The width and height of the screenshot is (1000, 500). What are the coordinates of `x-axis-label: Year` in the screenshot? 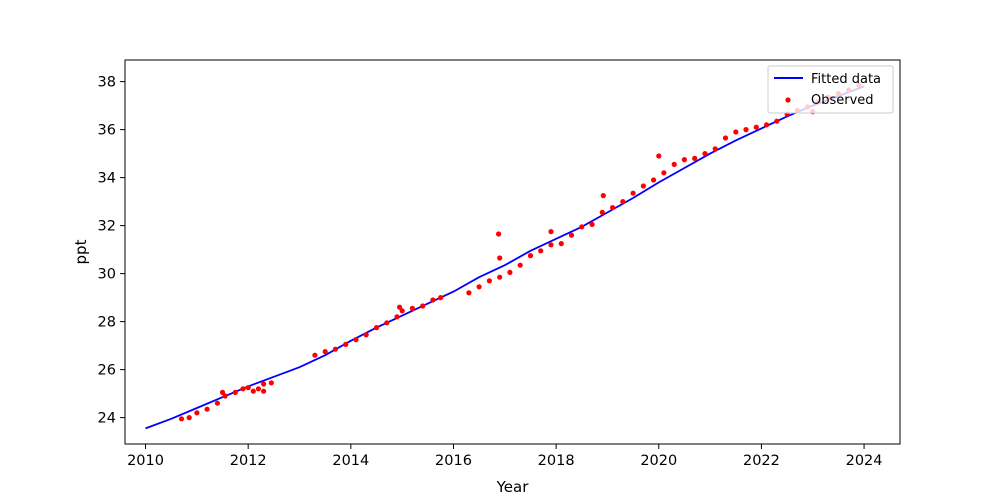 It's located at (513, 487).